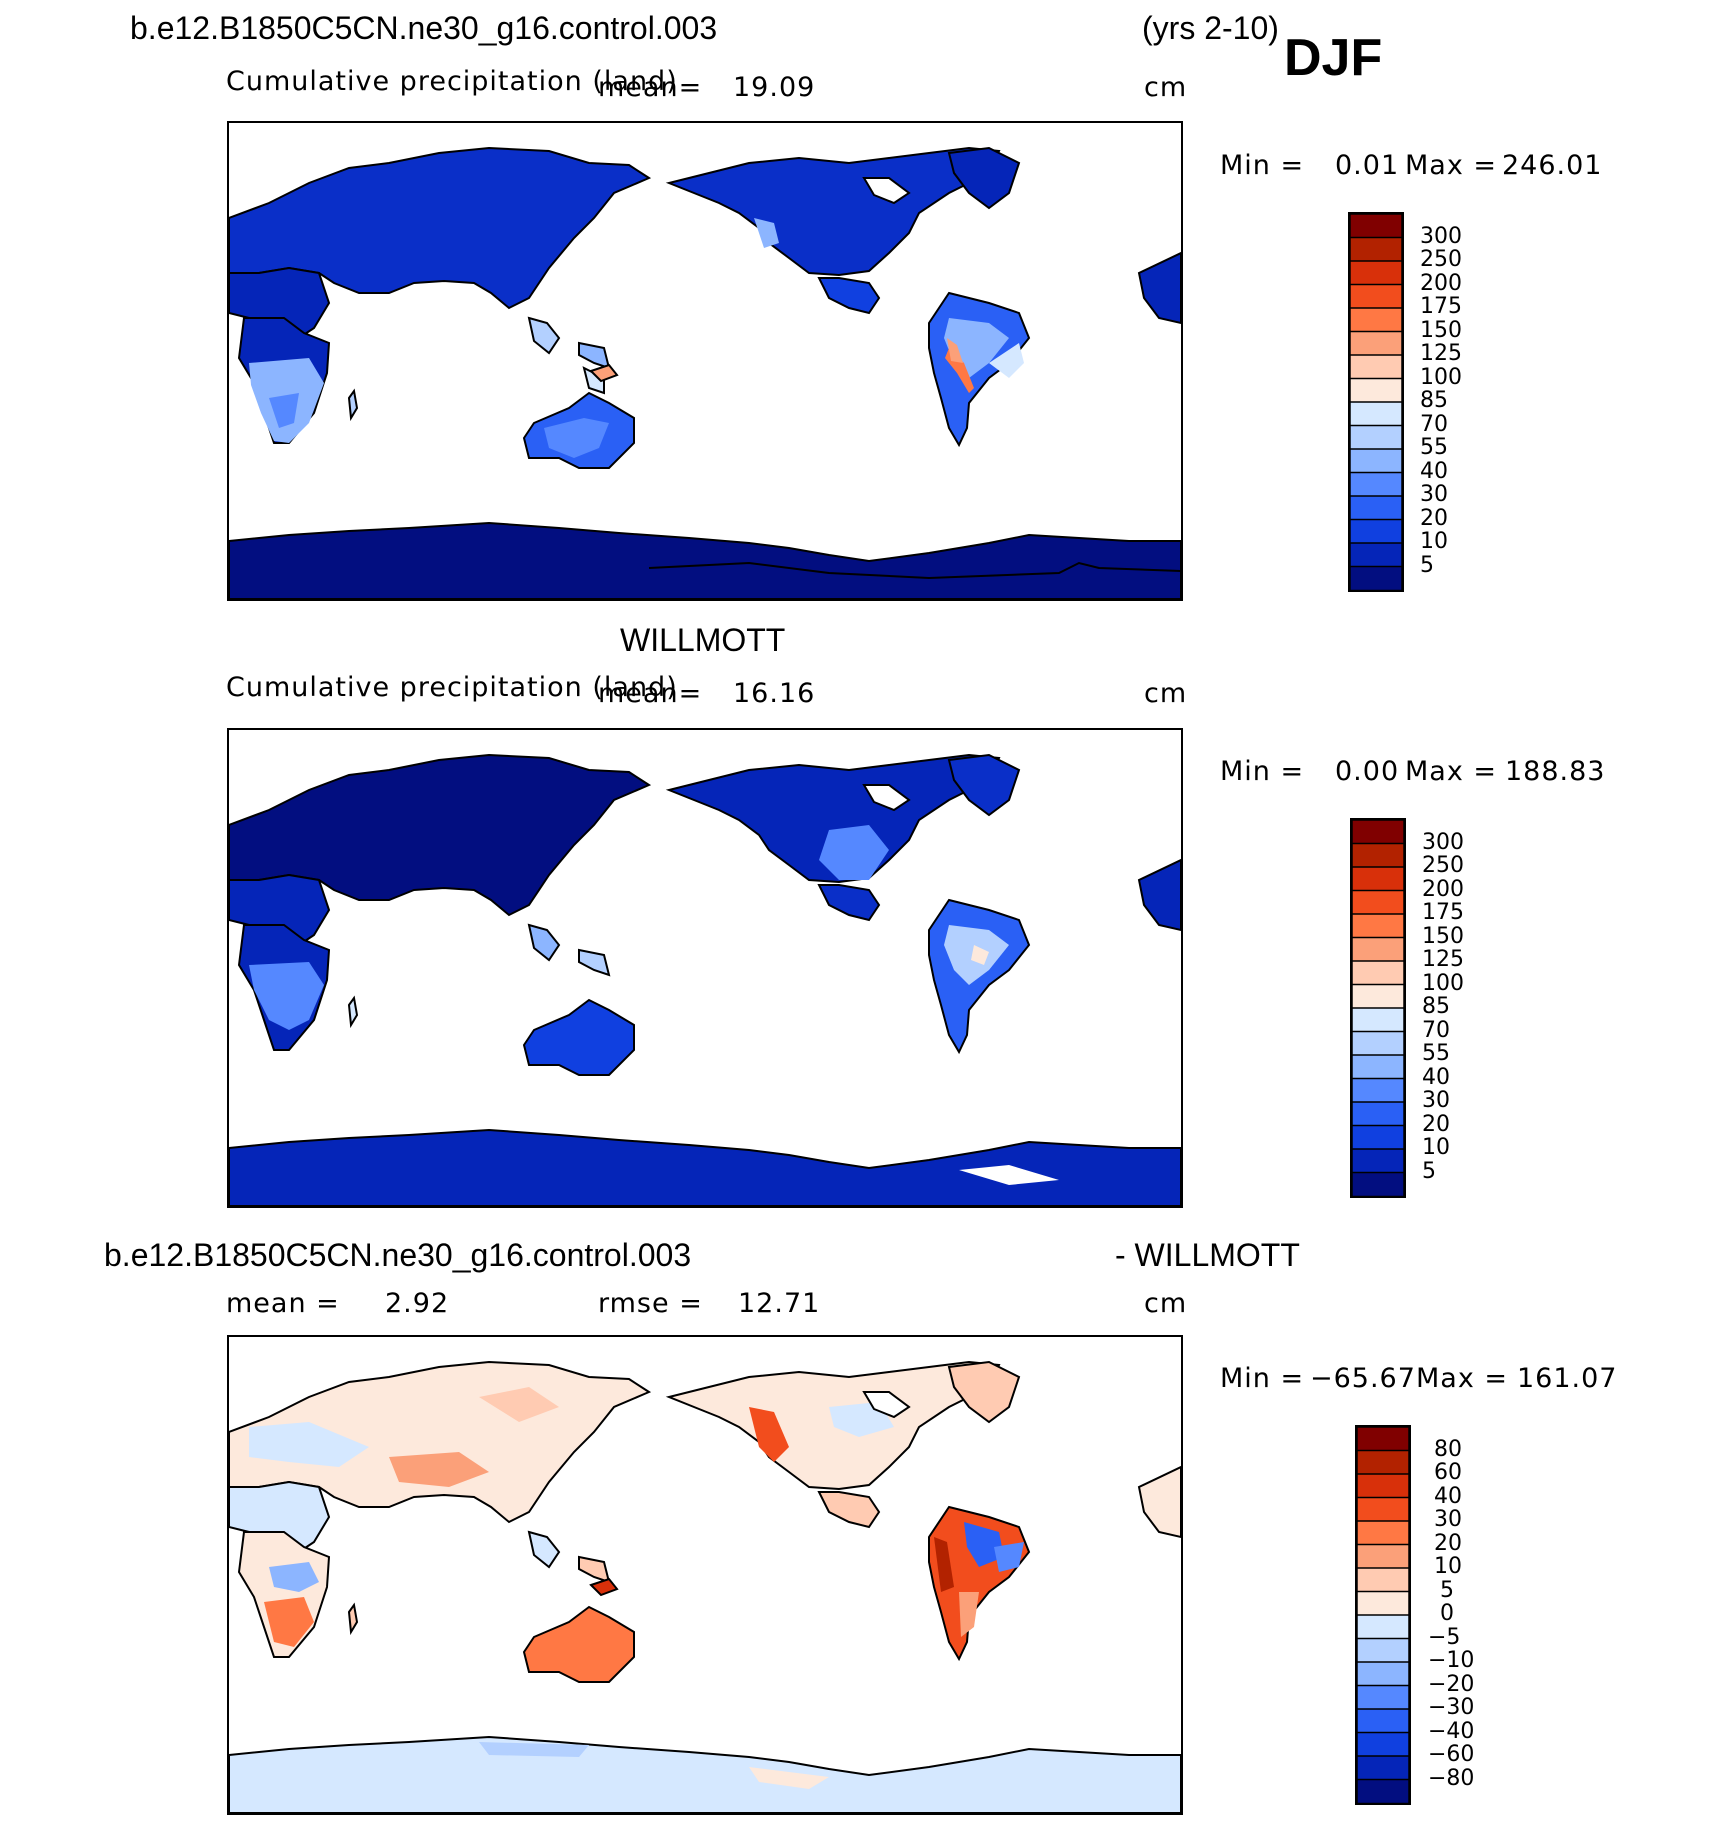  What do you see at coordinates (1448, 1496) in the screenshot?
I see `panel3-tick: 40` at bounding box center [1448, 1496].